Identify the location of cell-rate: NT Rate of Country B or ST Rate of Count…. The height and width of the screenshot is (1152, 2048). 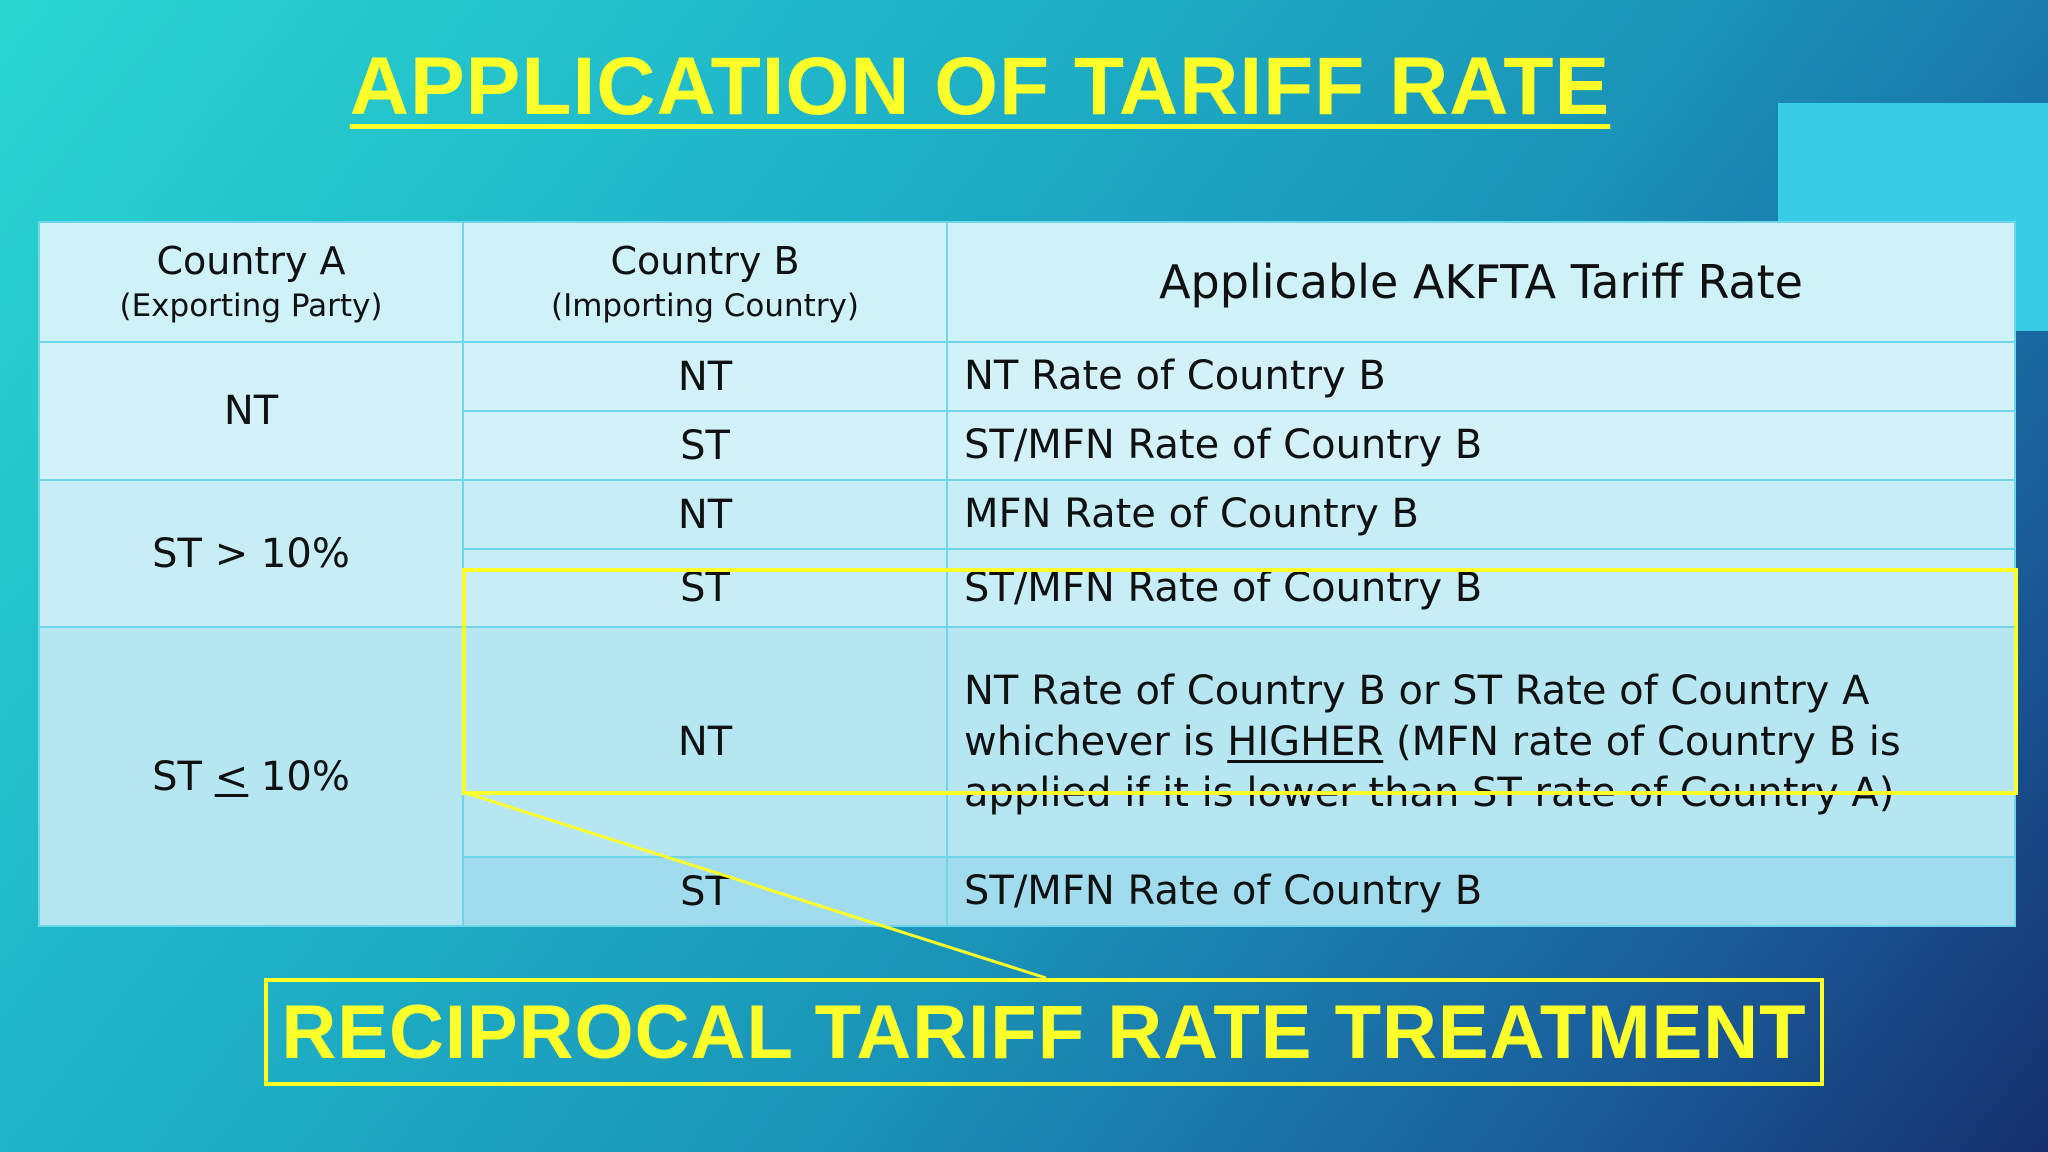
(1481, 742).